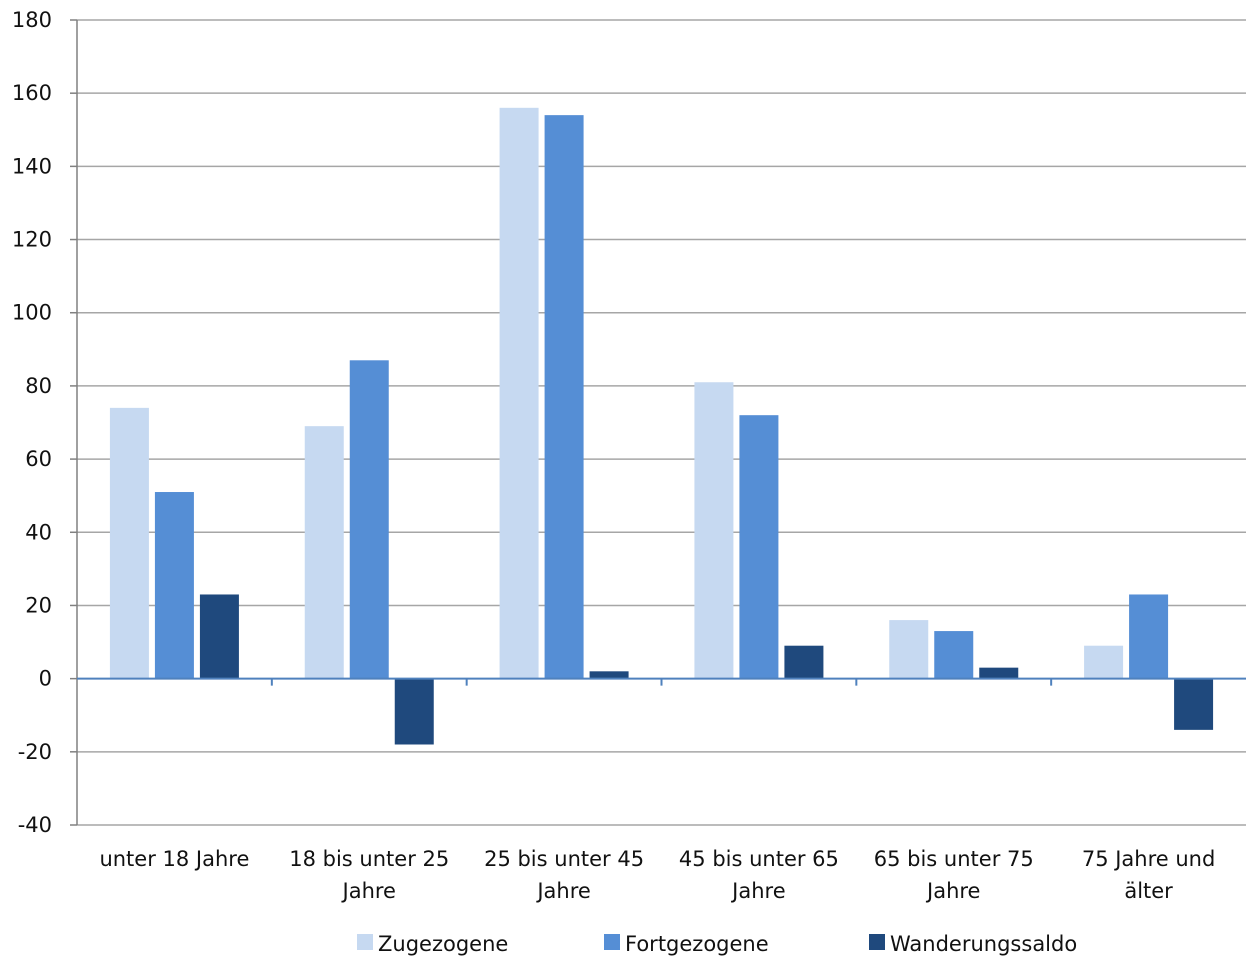  Describe the element at coordinates (35, 825) in the screenshot. I see `y-tick-label: -40` at that location.